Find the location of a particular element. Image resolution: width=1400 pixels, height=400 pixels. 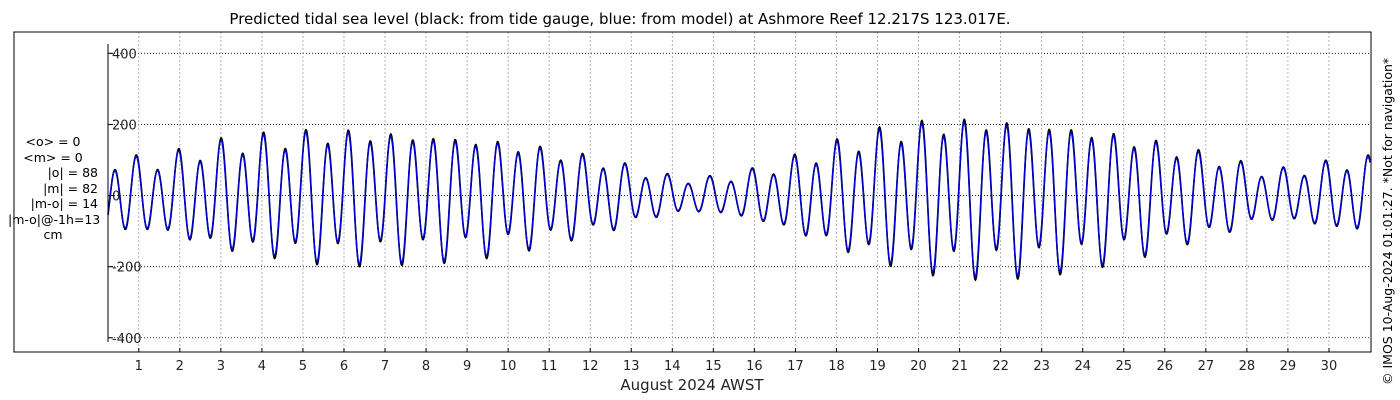

x-tick-label: 4 is located at coordinates (262, 366).